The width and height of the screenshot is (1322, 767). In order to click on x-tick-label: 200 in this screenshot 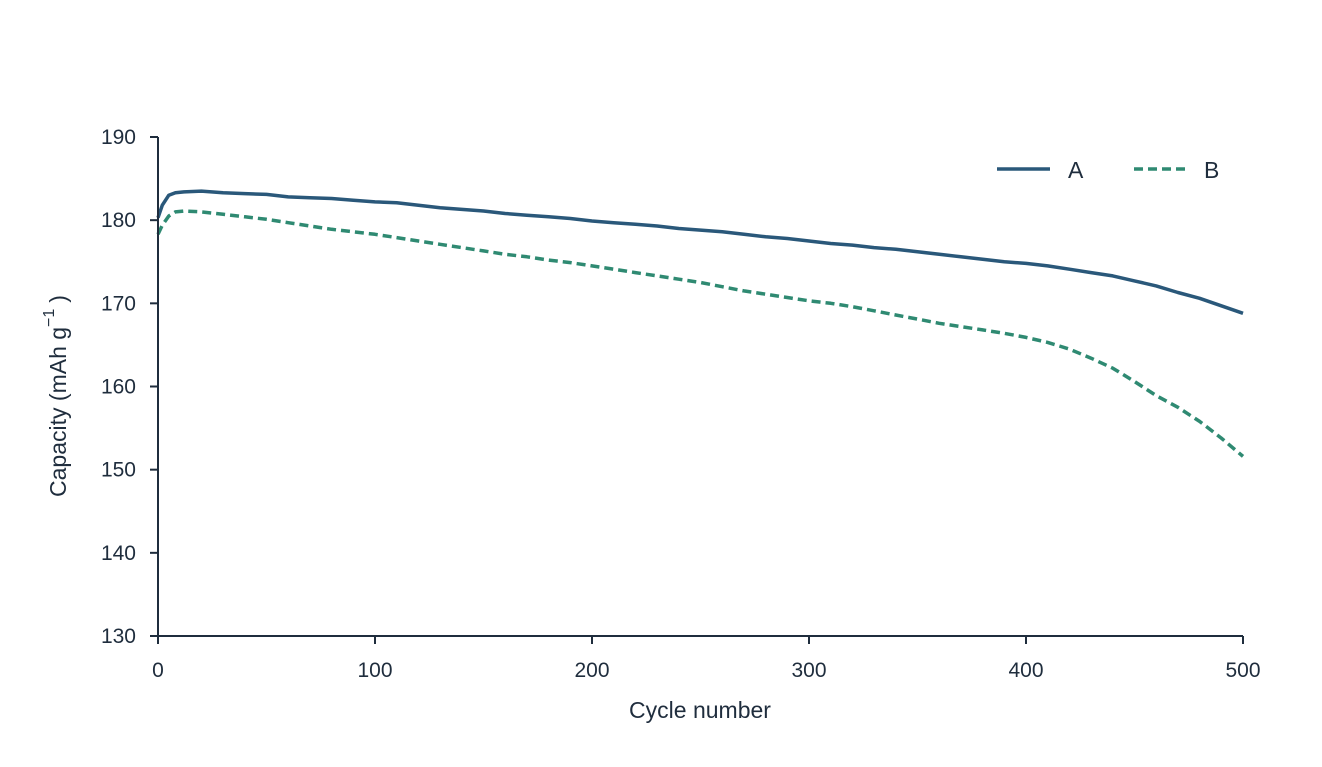, I will do `click(591, 670)`.